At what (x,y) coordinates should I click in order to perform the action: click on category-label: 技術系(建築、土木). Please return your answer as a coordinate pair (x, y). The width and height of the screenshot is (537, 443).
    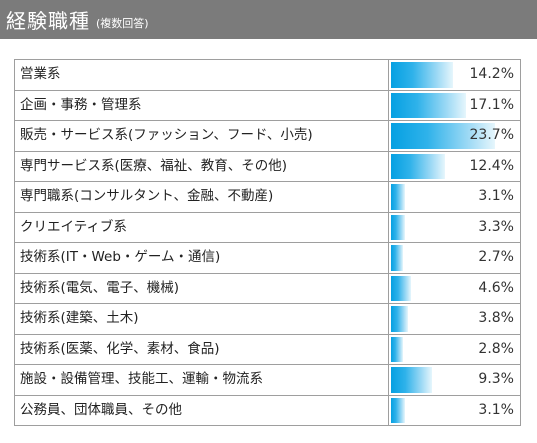
    Looking at the image, I should click on (202, 319).